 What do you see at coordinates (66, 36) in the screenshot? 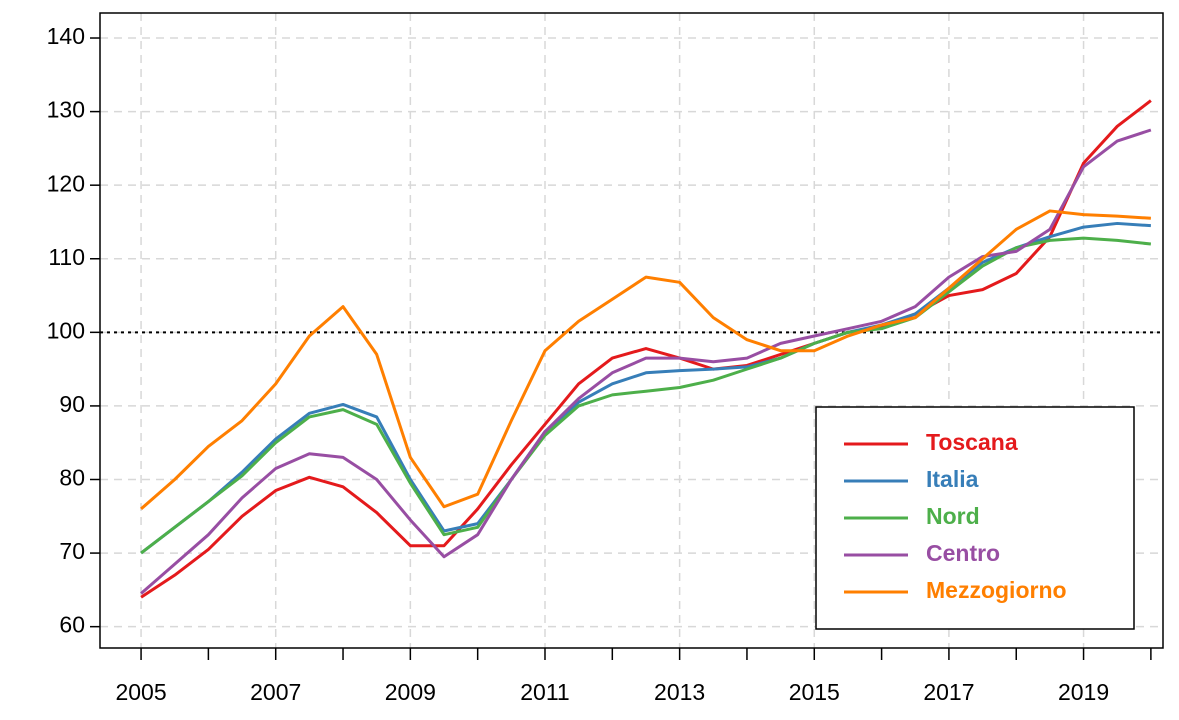
I see `y-tick-label: 140` at bounding box center [66, 36].